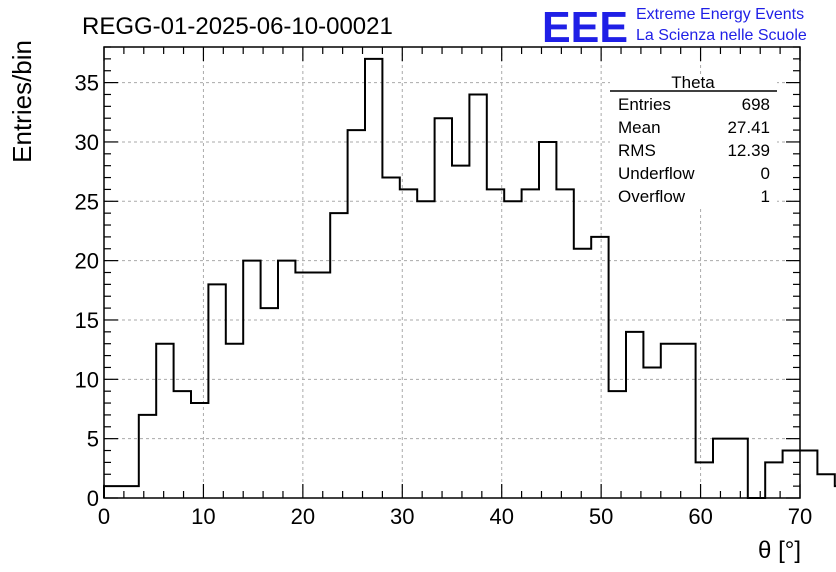 The image size is (836, 572). What do you see at coordinates (585, 27) in the screenshot?
I see `eee-logo: EEE` at bounding box center [585, 27].